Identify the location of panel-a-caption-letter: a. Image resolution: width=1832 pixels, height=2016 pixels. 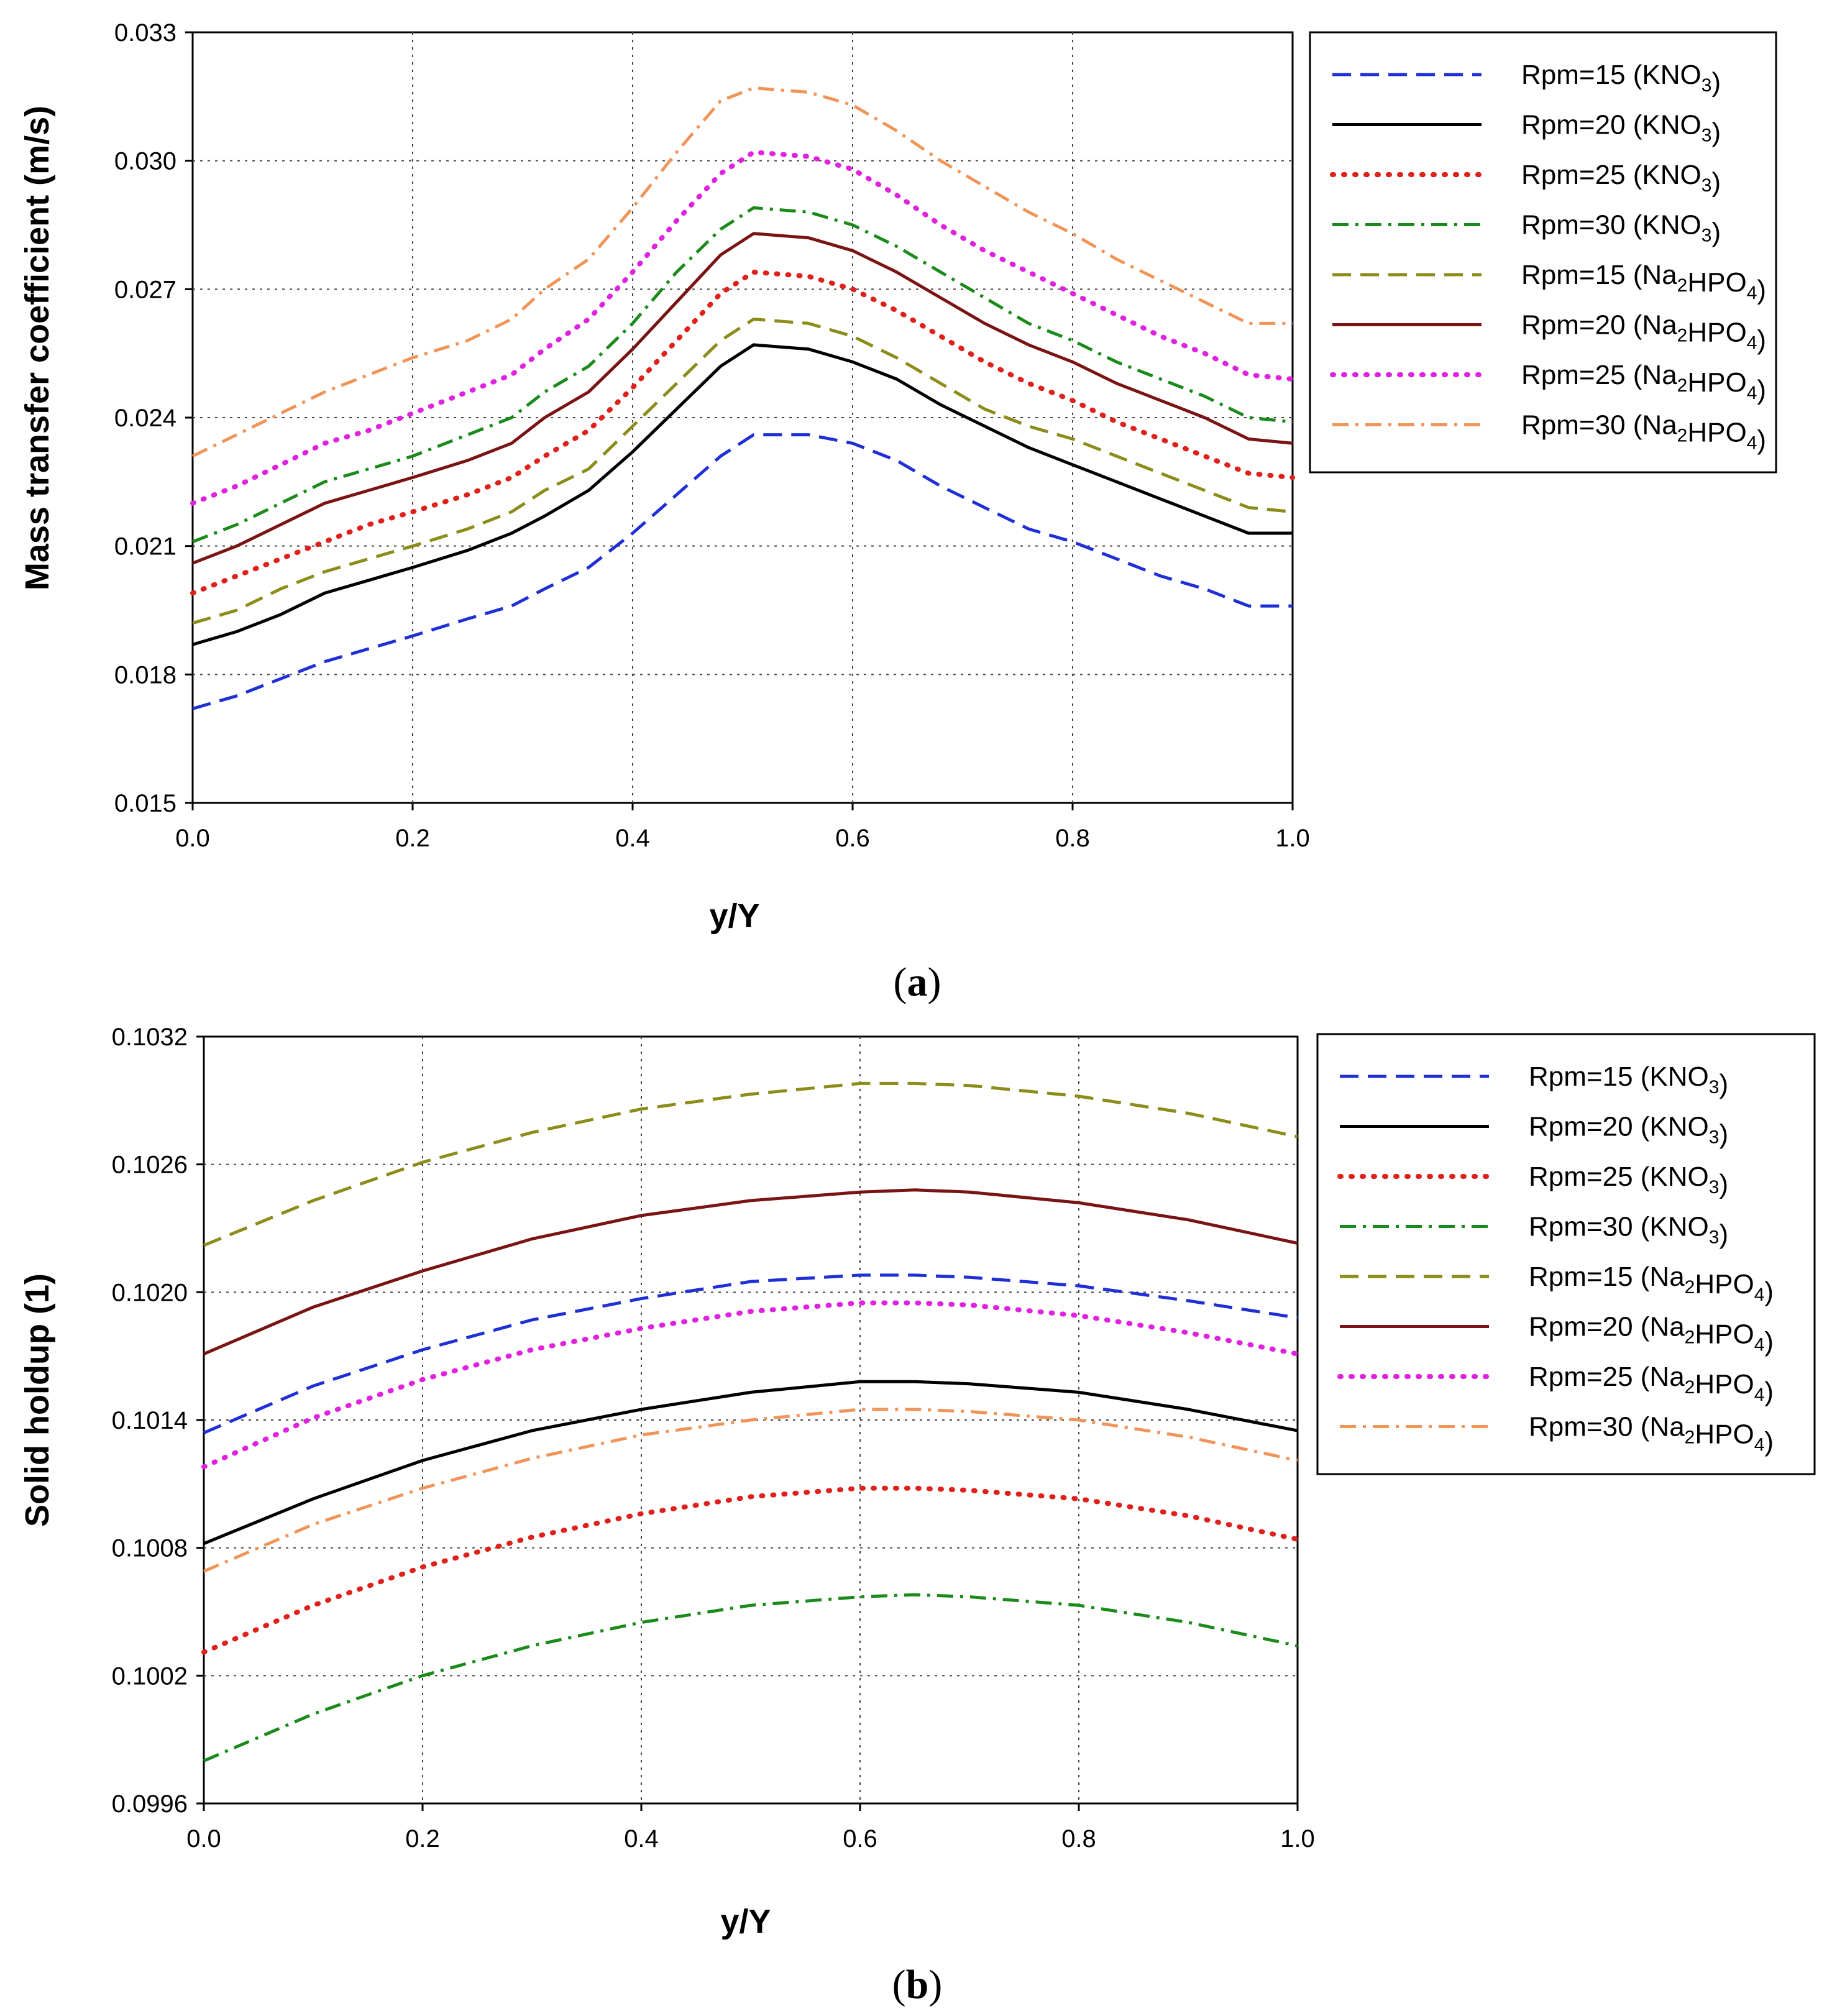
(917, 982).